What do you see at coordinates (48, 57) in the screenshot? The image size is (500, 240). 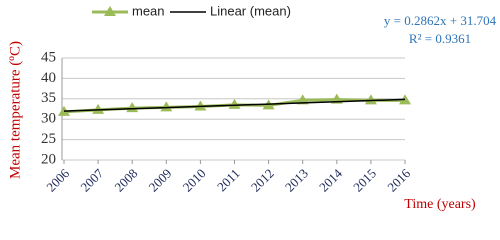 I see `y-tick-label: 45` at bounding box center [48, 57].